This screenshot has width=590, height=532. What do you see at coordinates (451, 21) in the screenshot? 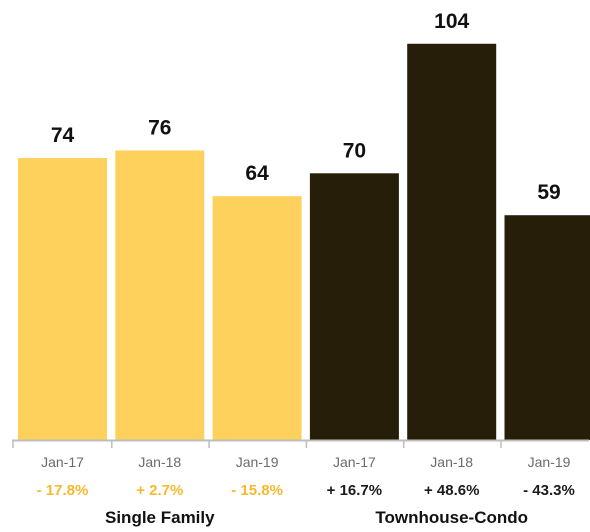
I see `value-label: 104` at bounding box center [451, 21].